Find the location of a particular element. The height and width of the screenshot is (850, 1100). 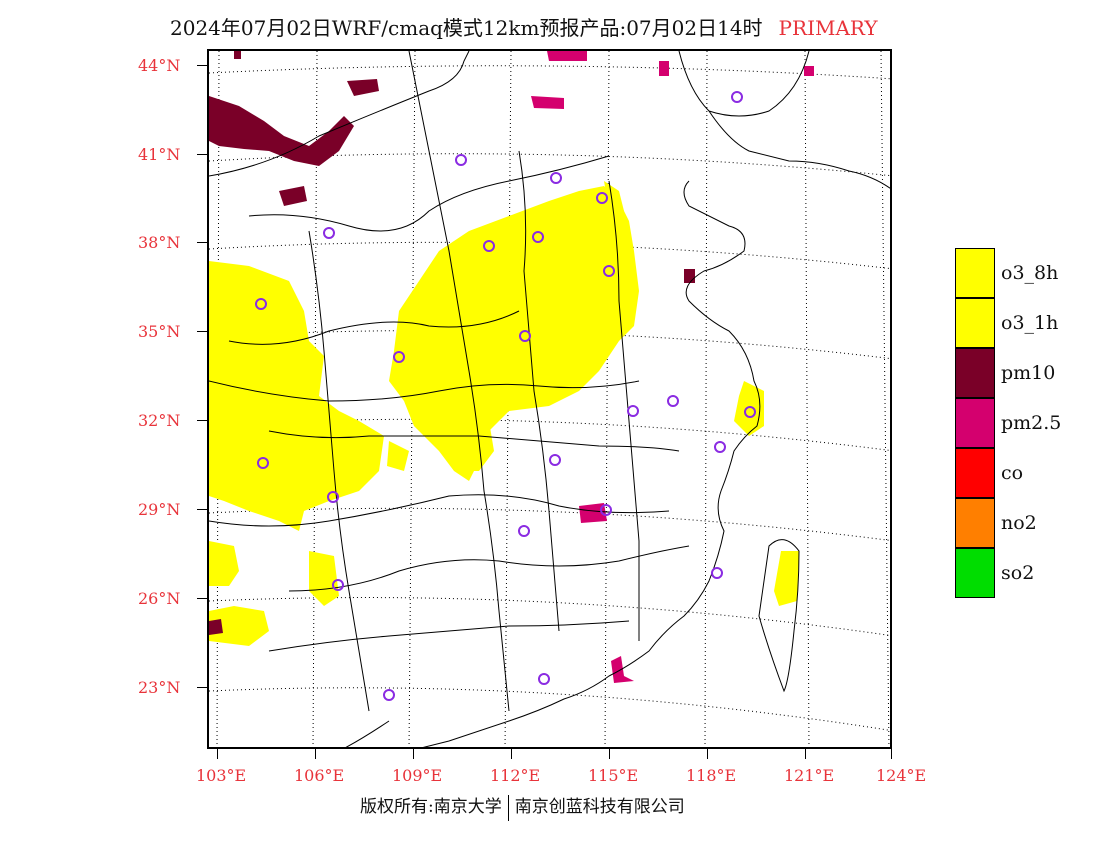

lat-label-41: 41°N is located at coordinates (159, 154).